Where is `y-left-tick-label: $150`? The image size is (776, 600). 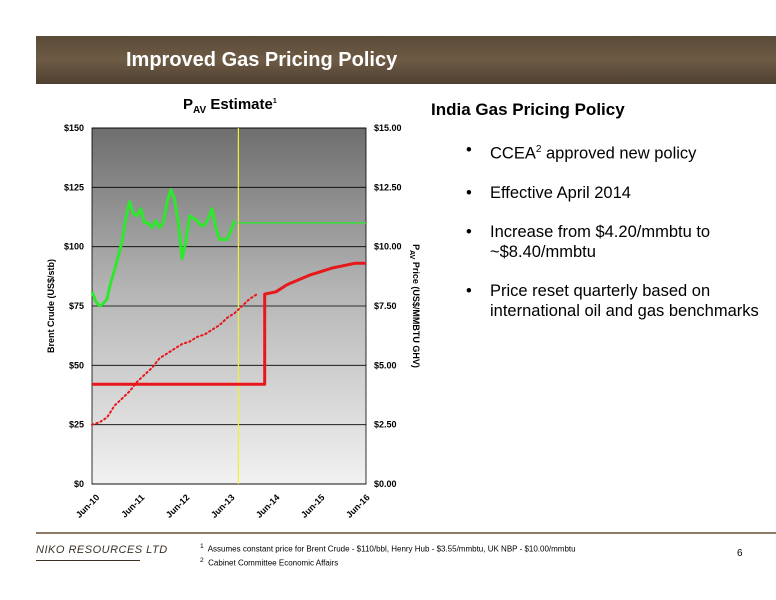
y-left-tick-label: $150 is located at coordinates (74, 128).